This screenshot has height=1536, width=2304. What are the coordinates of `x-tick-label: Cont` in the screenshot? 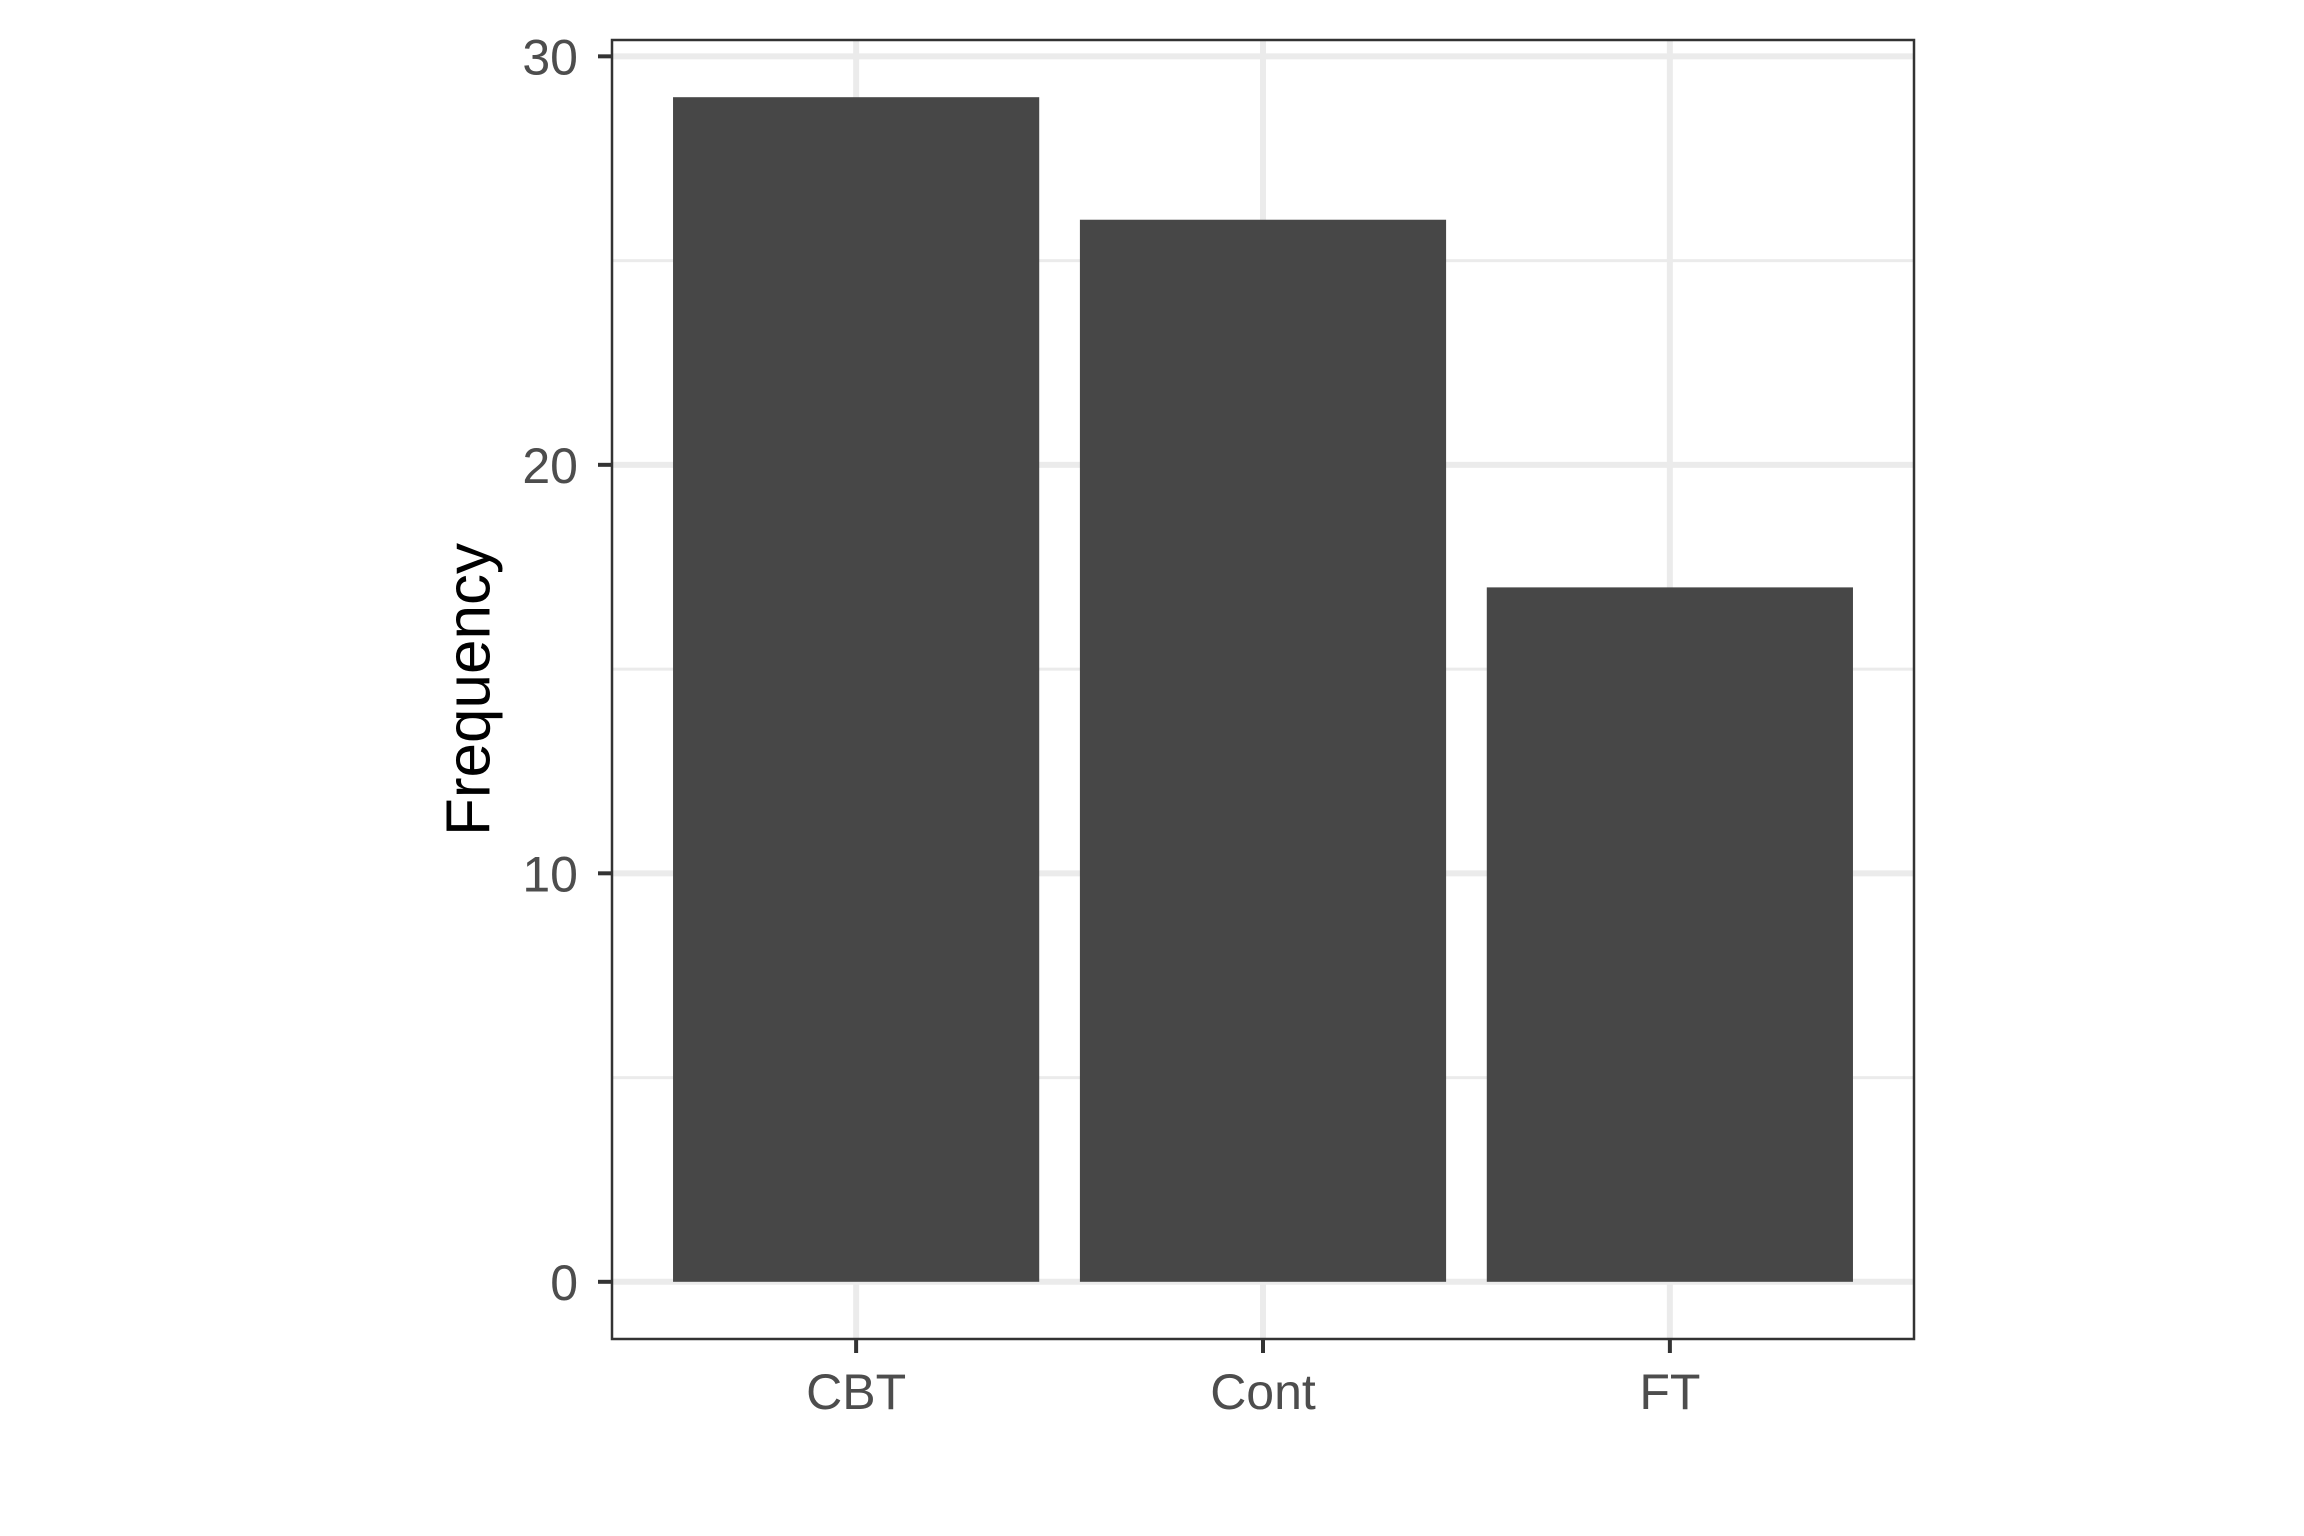 It's located at (1263, 1392).